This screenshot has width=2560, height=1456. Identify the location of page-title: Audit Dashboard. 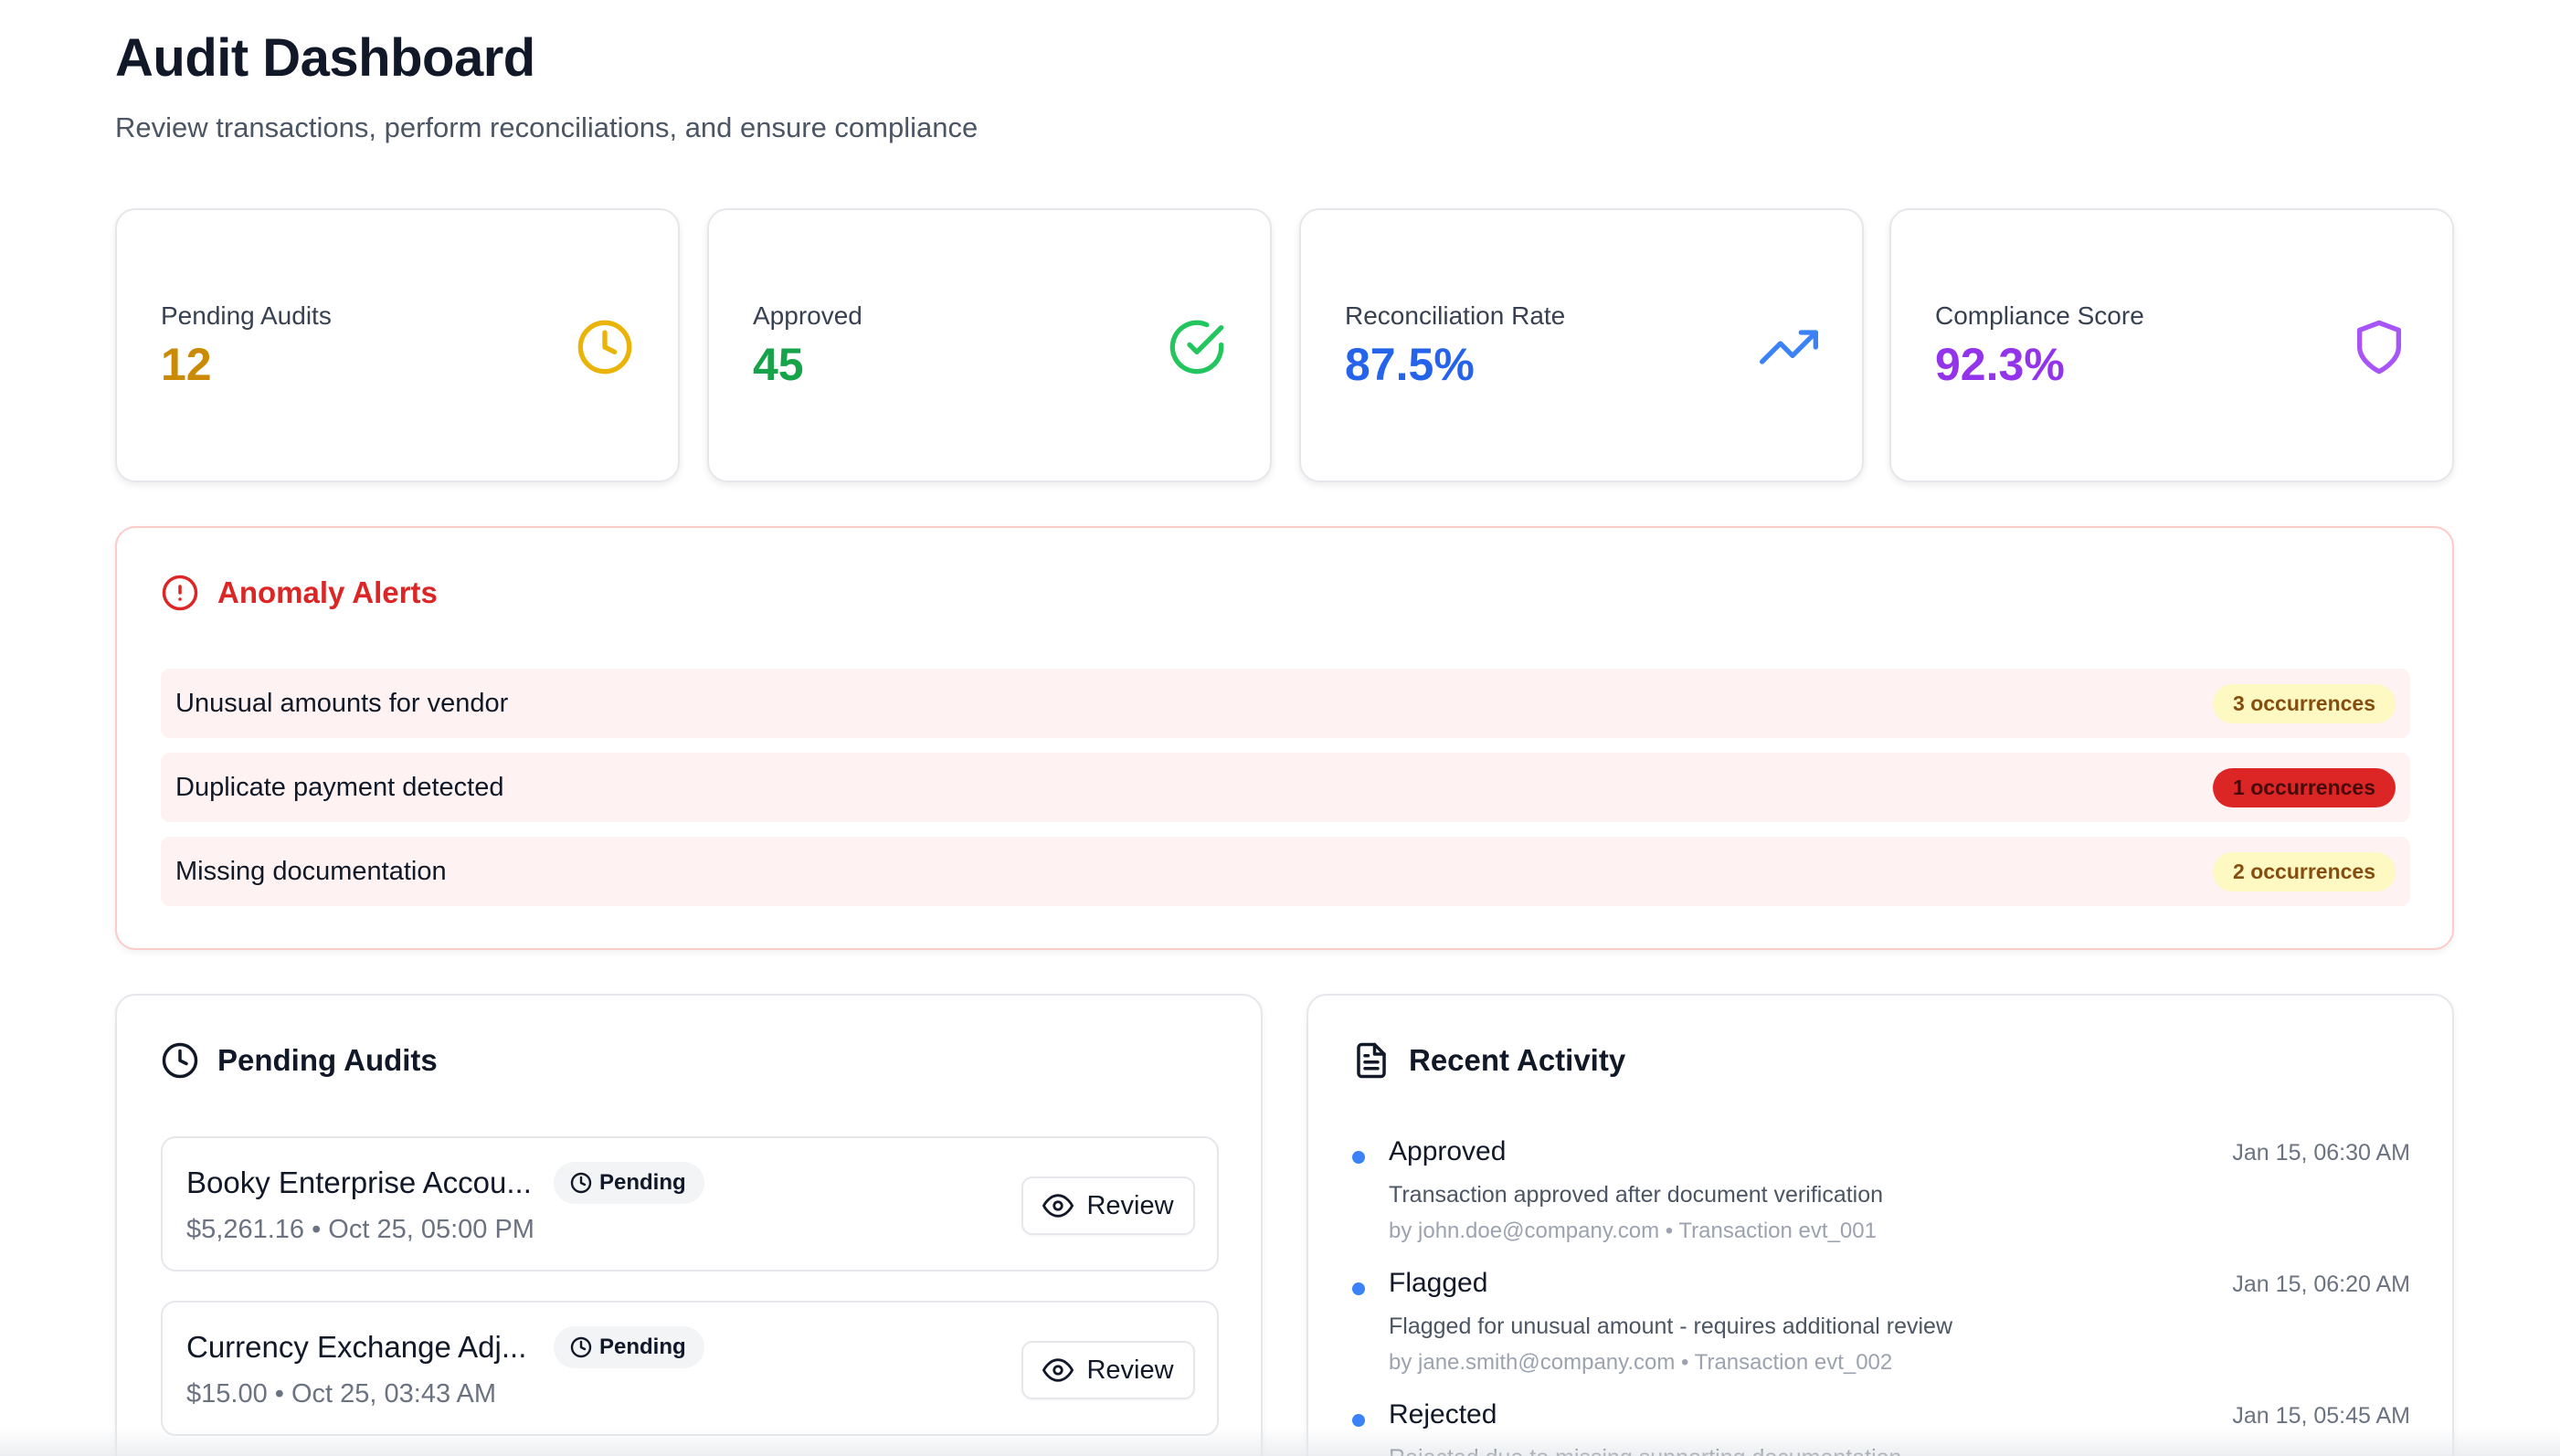
(325, 58).